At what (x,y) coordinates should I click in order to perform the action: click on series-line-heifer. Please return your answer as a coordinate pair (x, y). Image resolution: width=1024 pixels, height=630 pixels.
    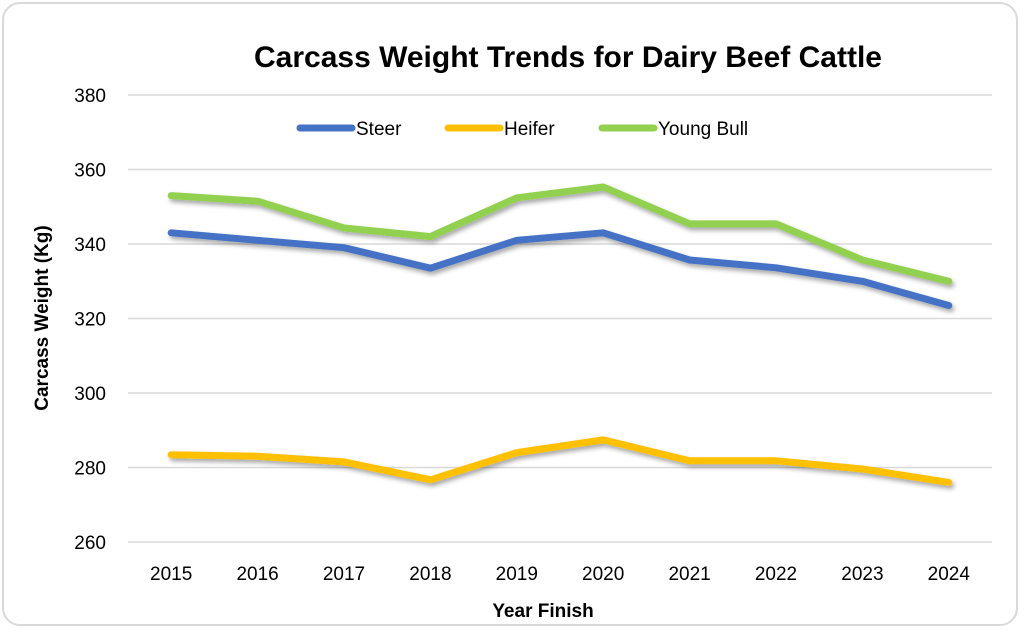
    Looking at the image, I should click on (560, 461).